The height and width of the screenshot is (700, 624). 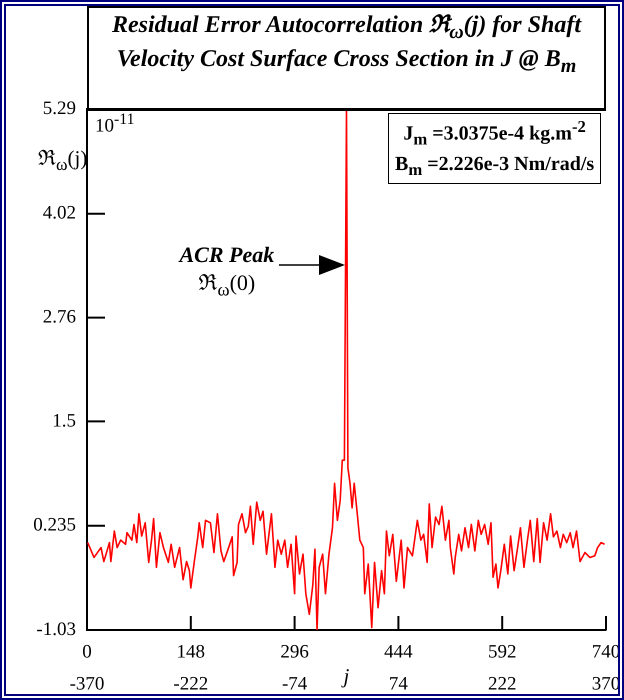 What do you see at coordinates (227, 271) in the screenshot?
I see `annotation: ACR Peak ℜ$_{ω}$(0)` at bounding box center [227, 271].